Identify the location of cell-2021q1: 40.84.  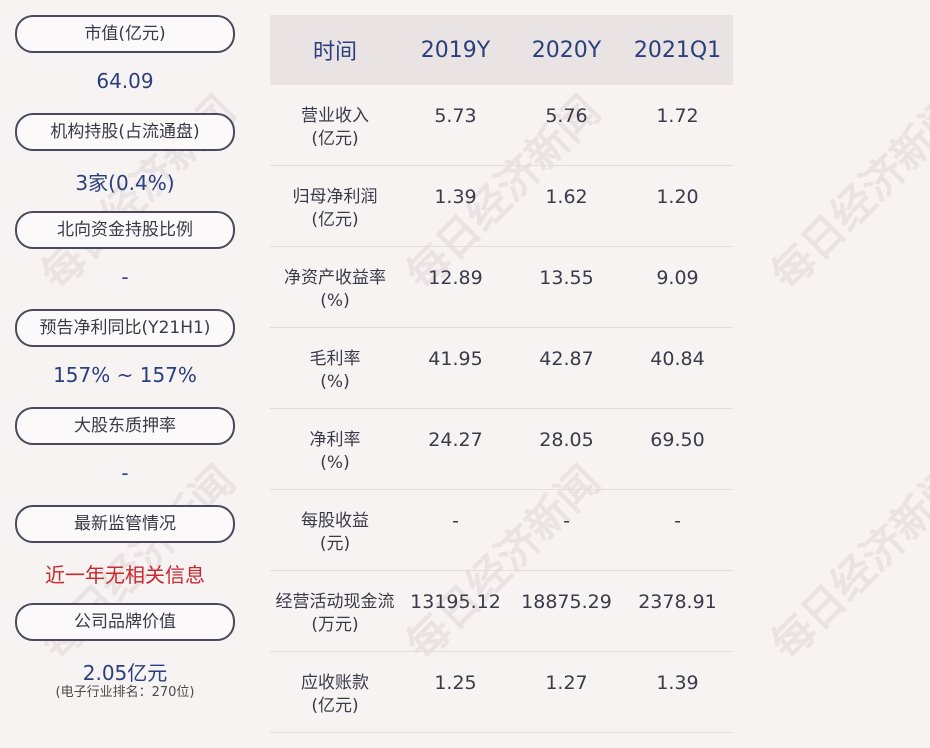
(677, 359).